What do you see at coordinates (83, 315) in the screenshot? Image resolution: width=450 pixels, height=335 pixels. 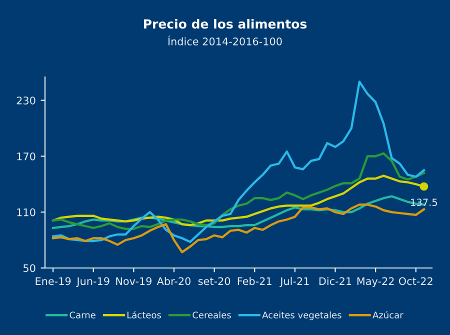 I see `legend-label: Carne` at bounding box center [83, 315].